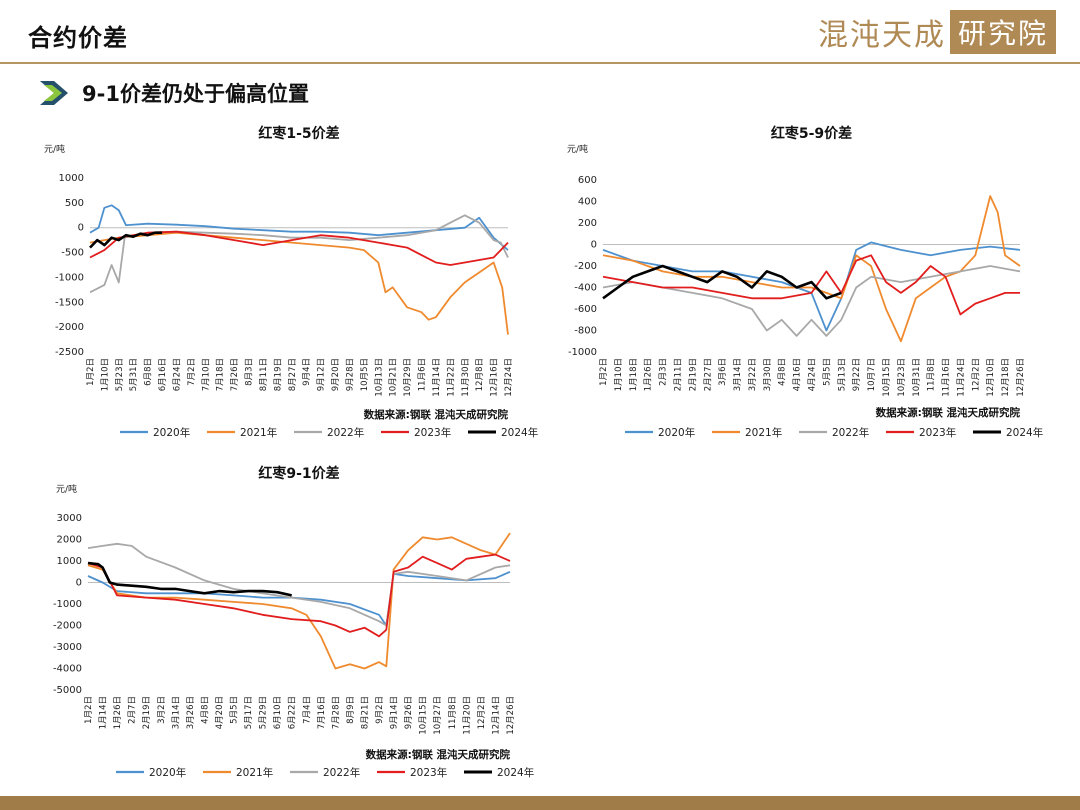 Image resolution: width=1080 pixels, height=810 pixels. Describe the element at coordinates (149, 372) in the screenshot. I see `x-tick-label: 6月8日` at that location.